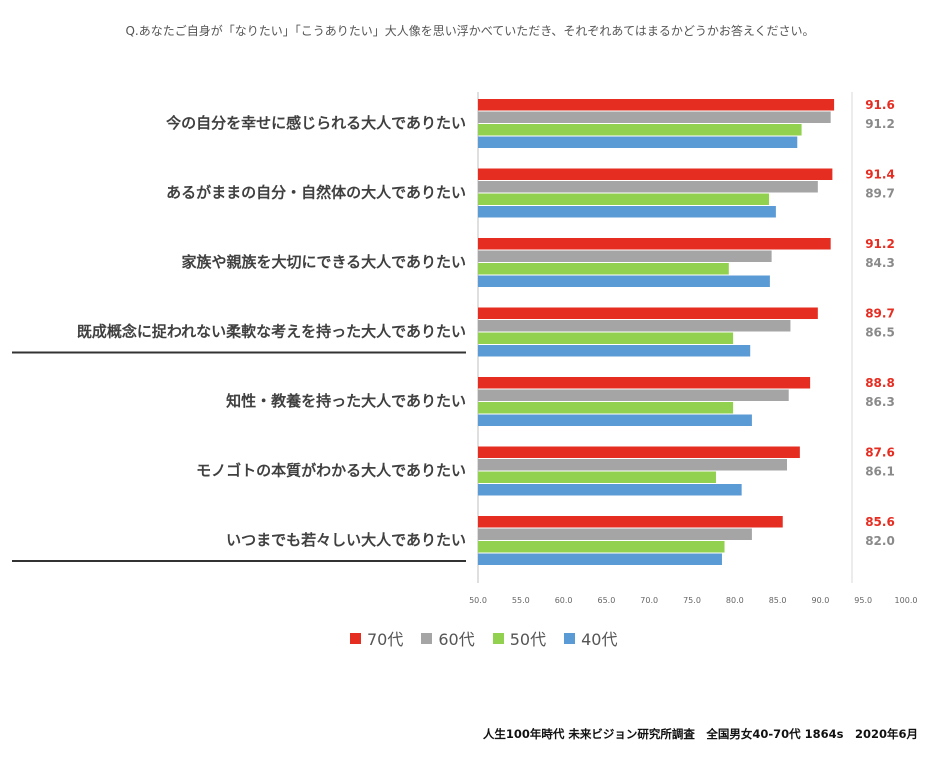 This screenshot has height=760, width=940. What do you see at coordinates (880, 333) in the screenshot?
I see `data-label-60: 86.5` at bounding box center [880, 333].